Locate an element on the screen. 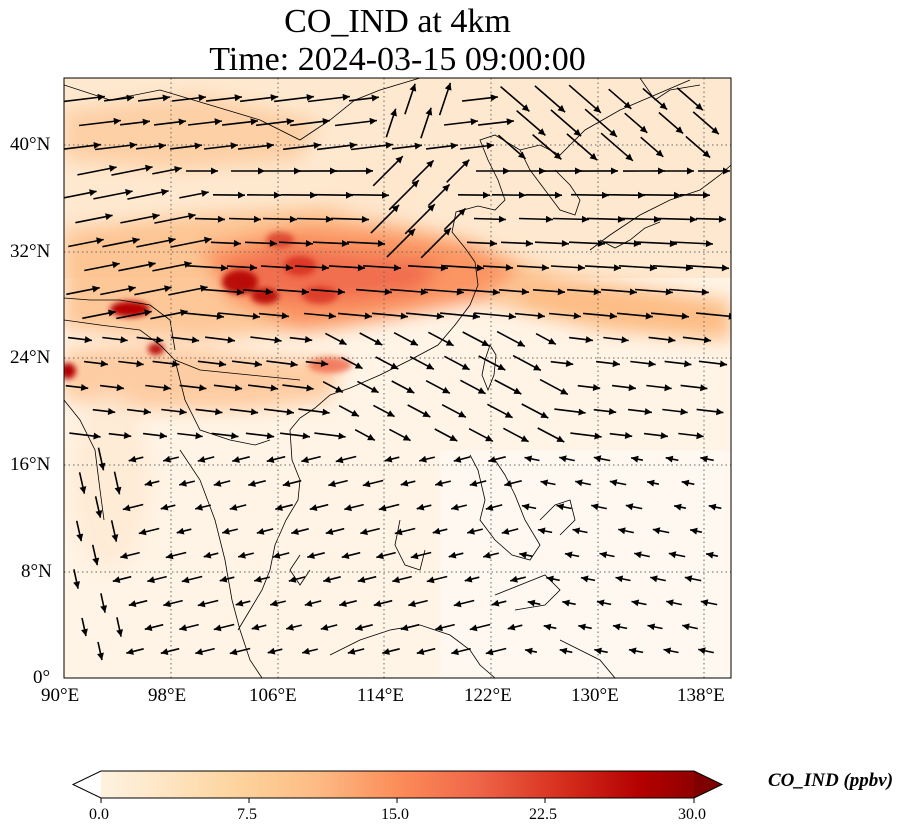 The width and height of the screenshot is (915, 836). lon-tick-label: 114°E is located at coordinates (380, 695).